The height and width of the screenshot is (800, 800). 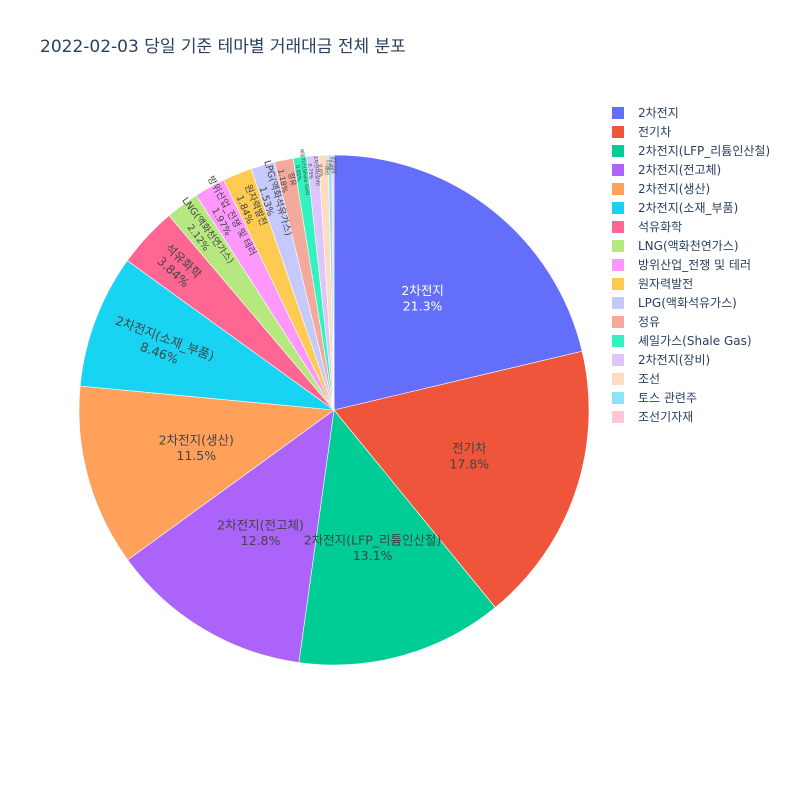 I want to click on legend-label: 조선, so click(x=649, y=379).